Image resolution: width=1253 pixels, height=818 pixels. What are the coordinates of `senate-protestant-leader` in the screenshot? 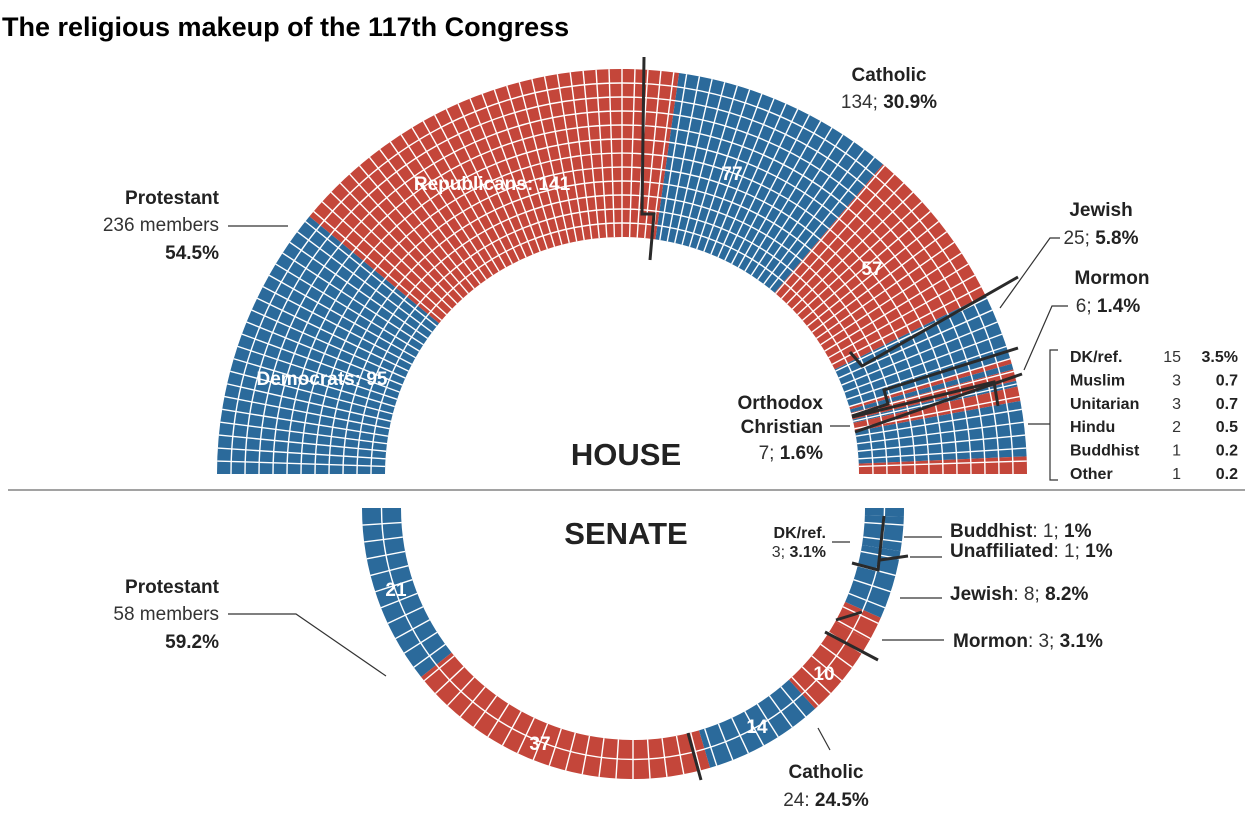 It's located at (307, 645).